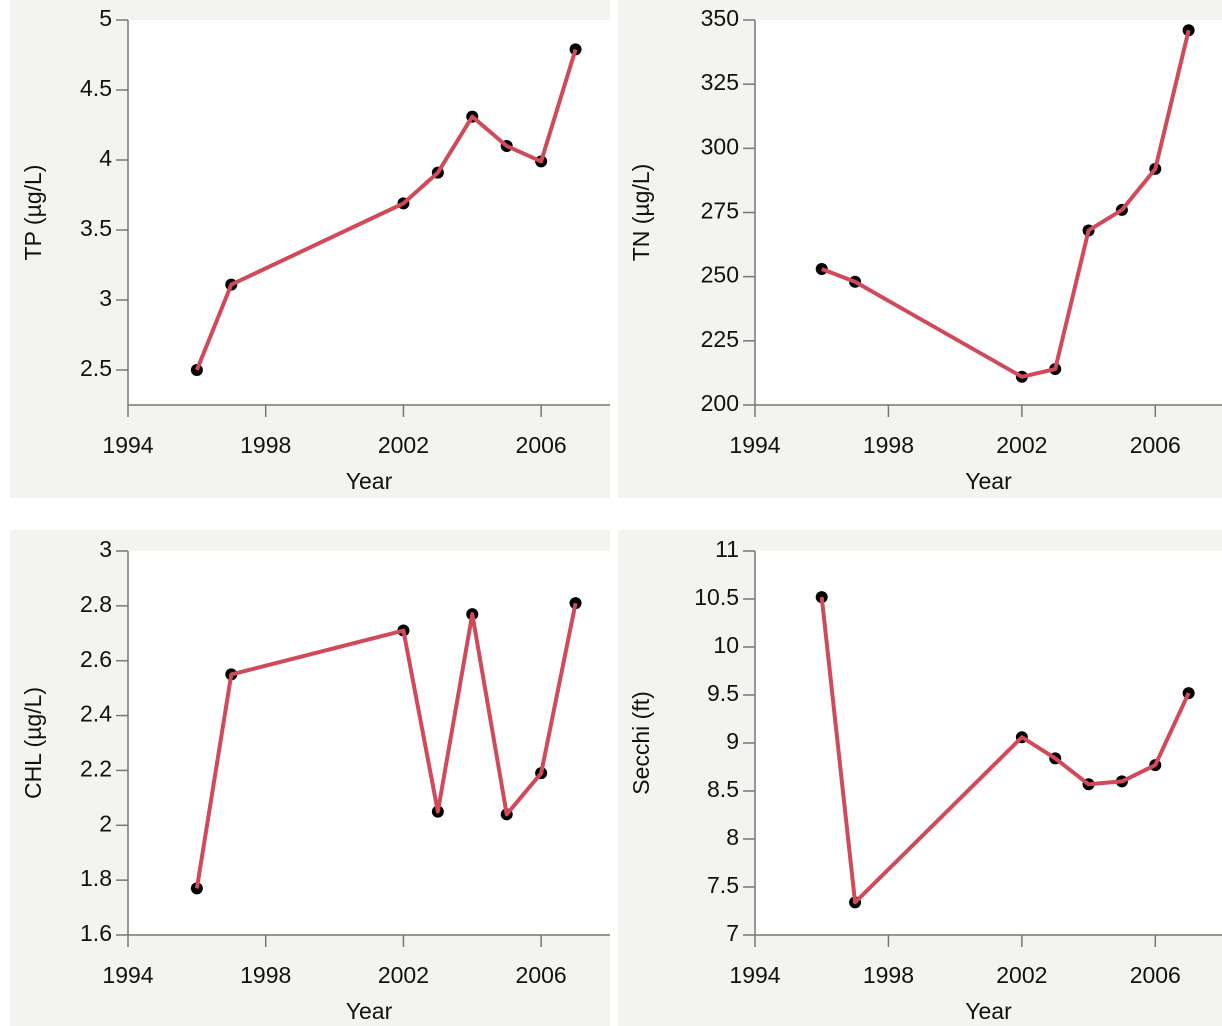 The height and width of the screenshot is (1026, 1222). I want to click on y-tick-label: 1.6, so click(96, 933).